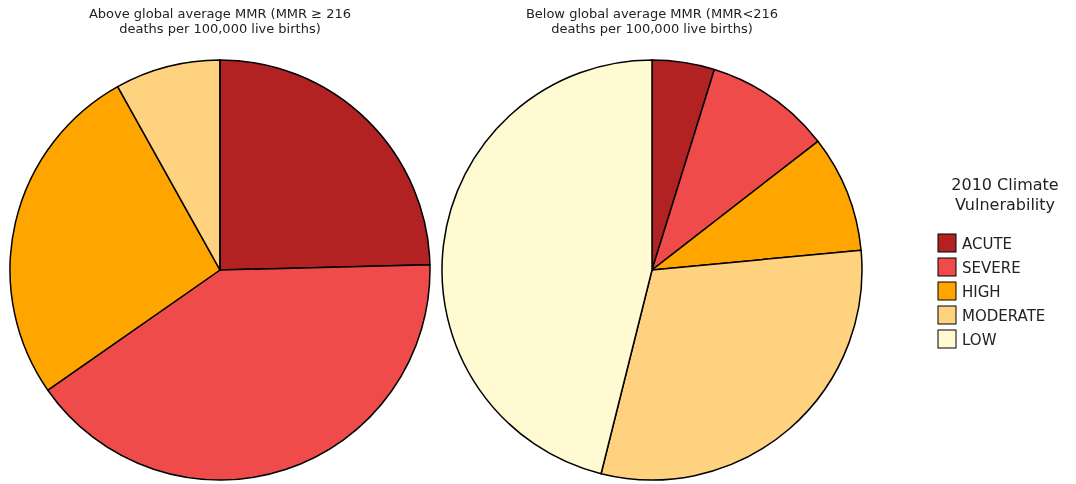  I want to click on legend-label: LOW, so click(979, 340).